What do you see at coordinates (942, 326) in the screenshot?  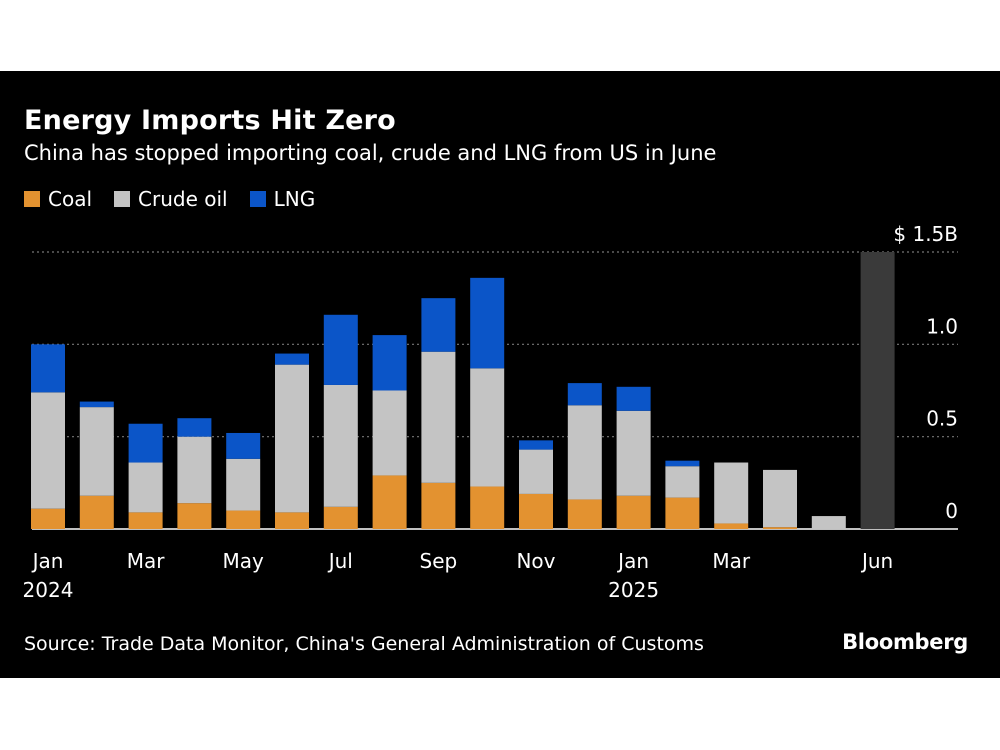 I see `y-tick-label-2: 1.0` at bounding box center [942, 326].